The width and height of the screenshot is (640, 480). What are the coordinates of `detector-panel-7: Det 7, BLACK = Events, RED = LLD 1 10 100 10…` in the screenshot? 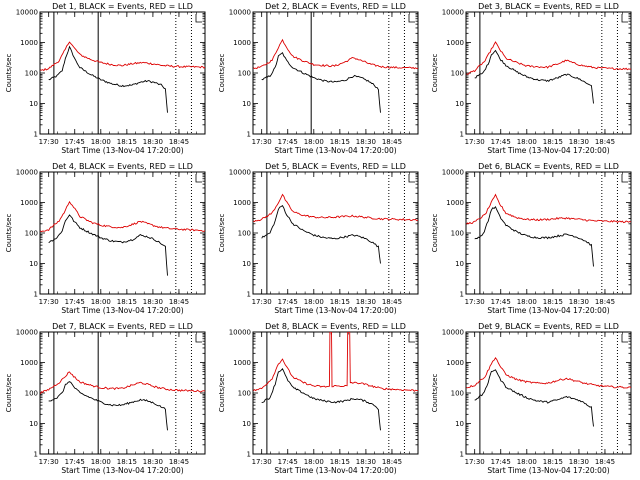 It's located at (105, 398).